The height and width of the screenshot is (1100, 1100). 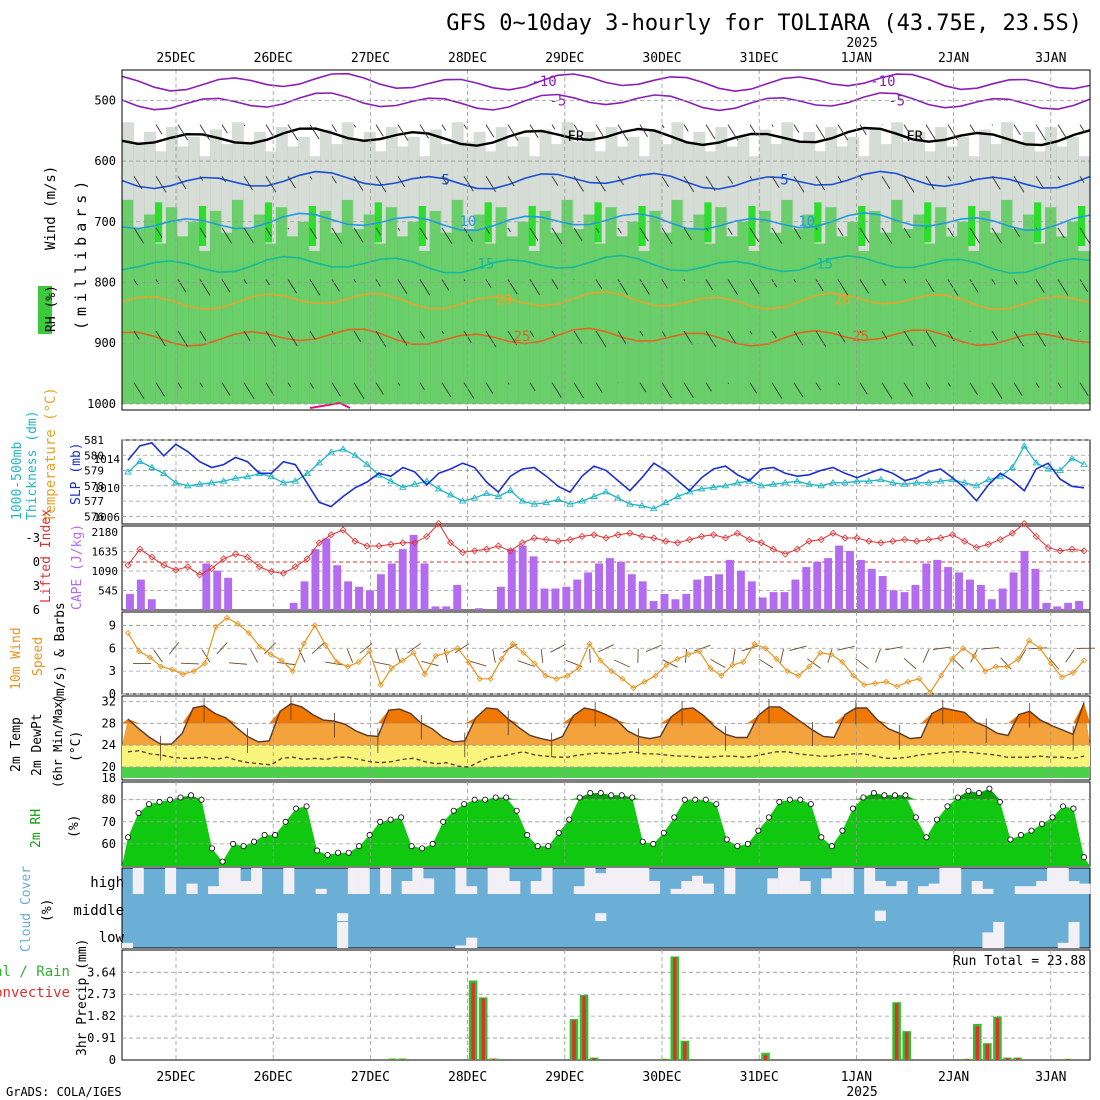 I want to click on precip-unit-label: 3hr Precip (mm), so click(x=82, y=997).